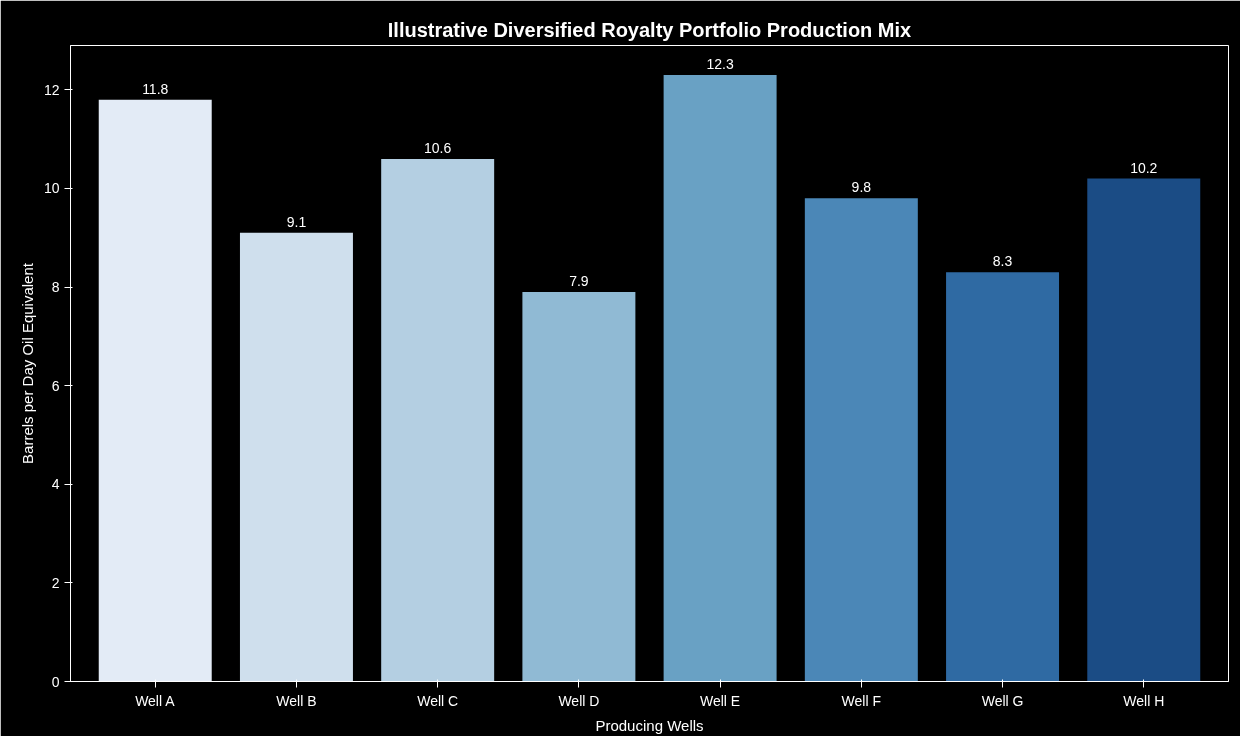 This screenshot has height=746, width=1250. I want to click on x-tick-label: Well E, so click(720, 700).